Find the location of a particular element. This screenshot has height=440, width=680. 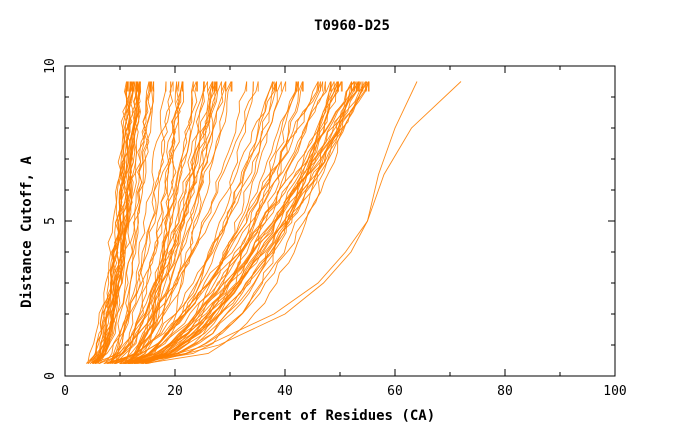

x-tick-label: 20 is located at coordinates (175, 391).